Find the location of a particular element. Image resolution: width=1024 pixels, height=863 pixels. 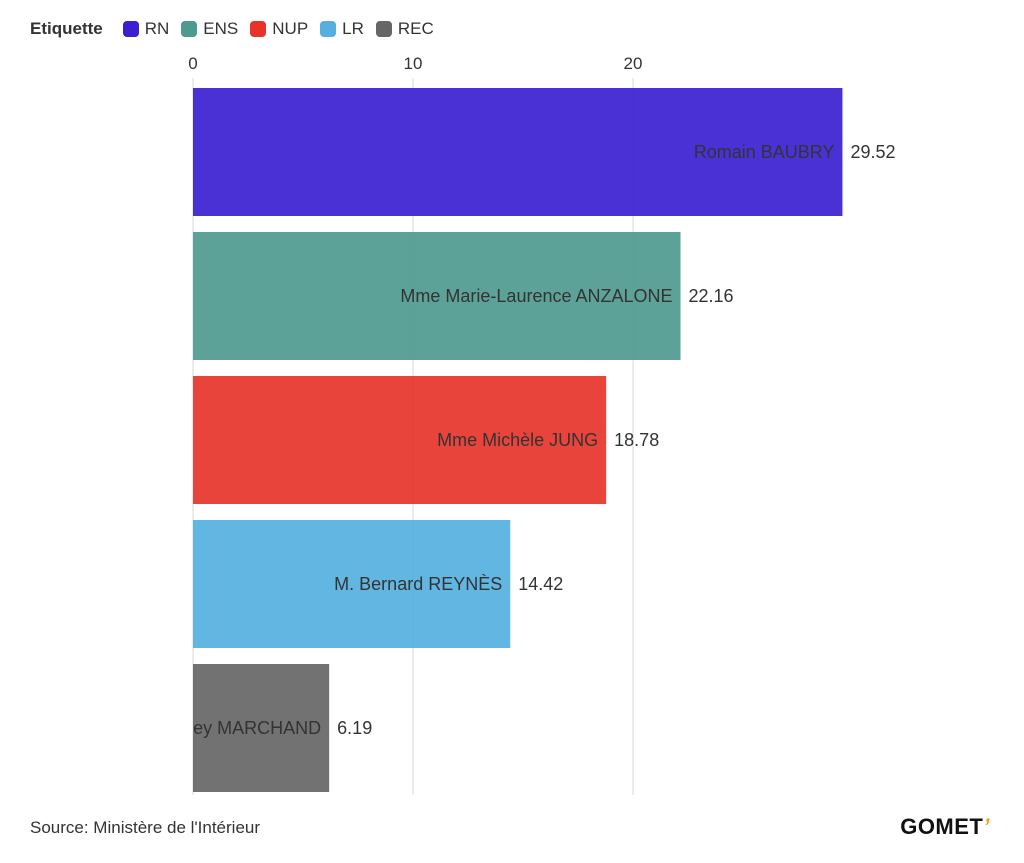

legend-title: Etiquette is located at coordinates (66, 28).